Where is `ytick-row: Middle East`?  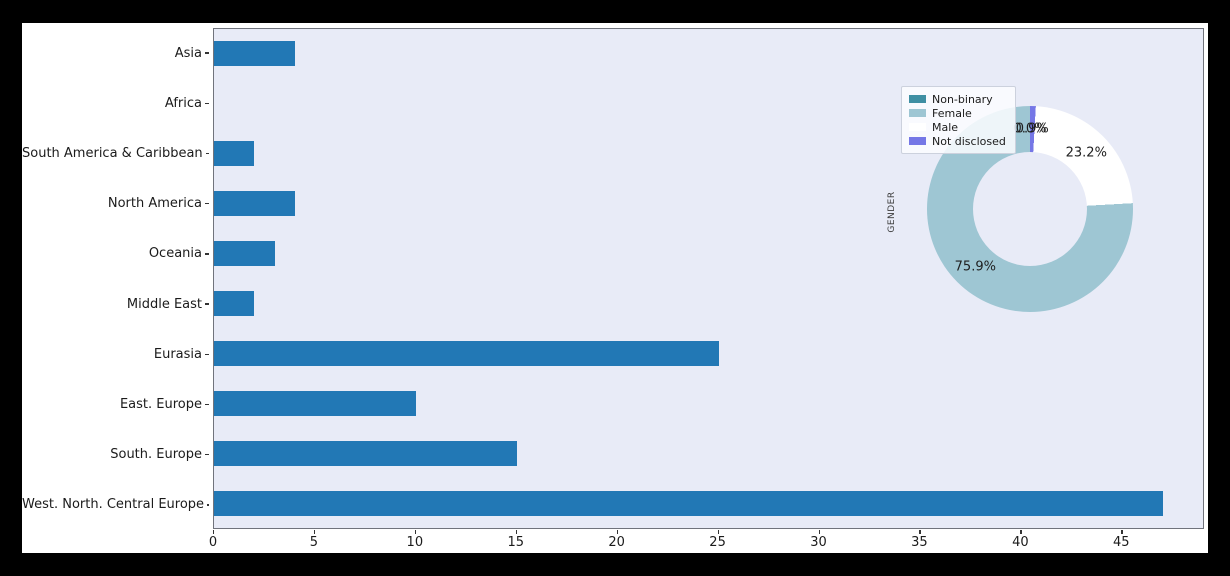 ytick-row: Middle East is located at coordinates (115, 304).